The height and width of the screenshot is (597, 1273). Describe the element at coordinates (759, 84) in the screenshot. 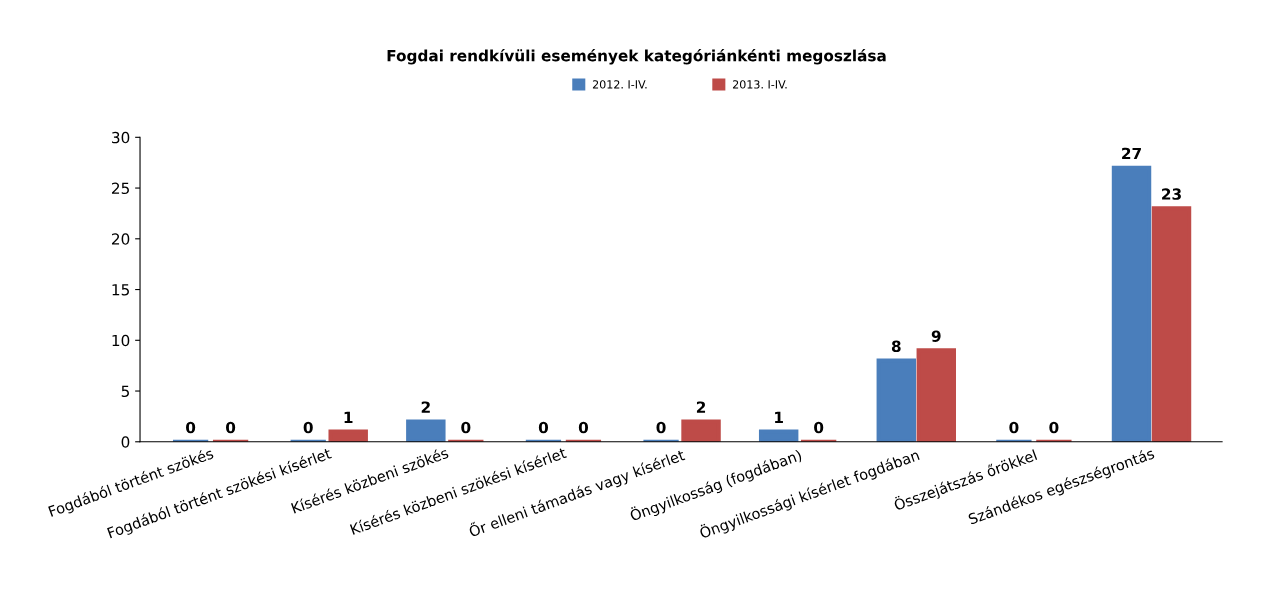

I see `legend-label: 2013. I-IV.` at that location.